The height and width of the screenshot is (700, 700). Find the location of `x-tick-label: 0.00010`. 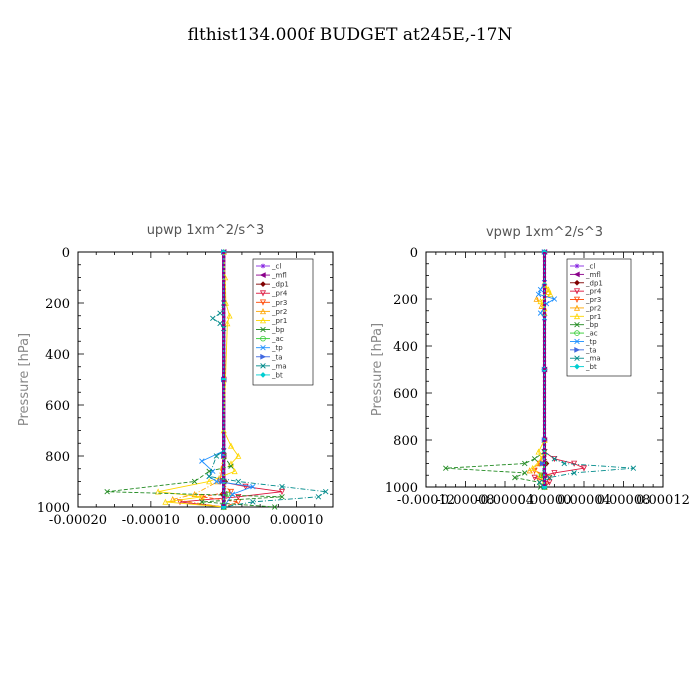

x-tick-label: 0.00010 is located at coordinates (297, 520).